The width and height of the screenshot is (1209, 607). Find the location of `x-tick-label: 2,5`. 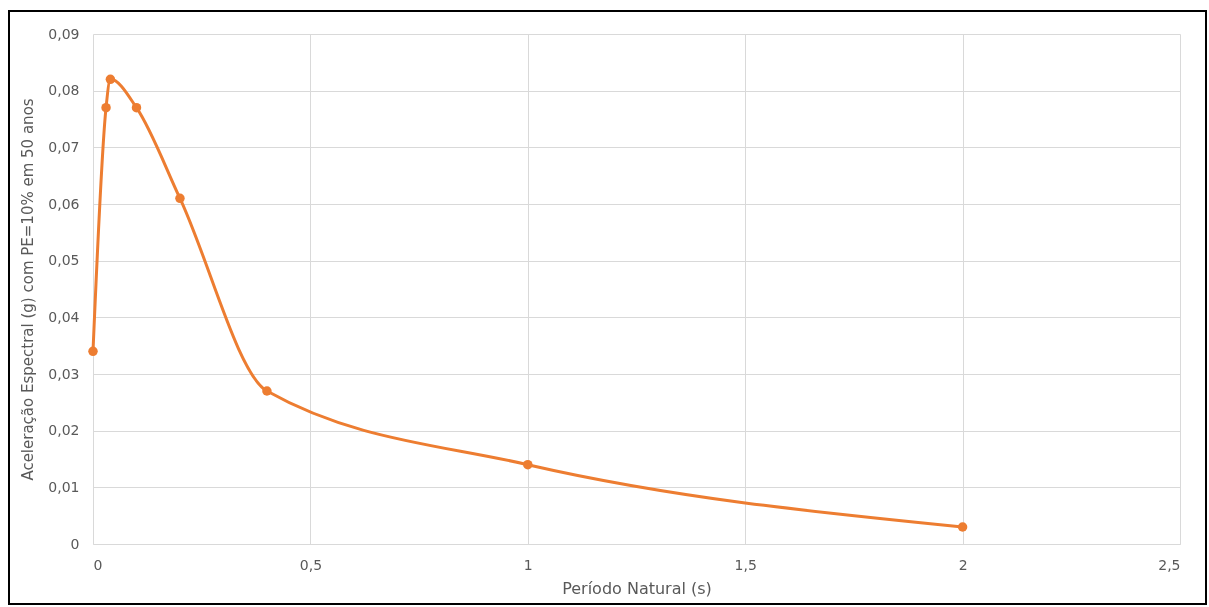

x-tick-label: 2,5 is located at coordinates (1169, 564).